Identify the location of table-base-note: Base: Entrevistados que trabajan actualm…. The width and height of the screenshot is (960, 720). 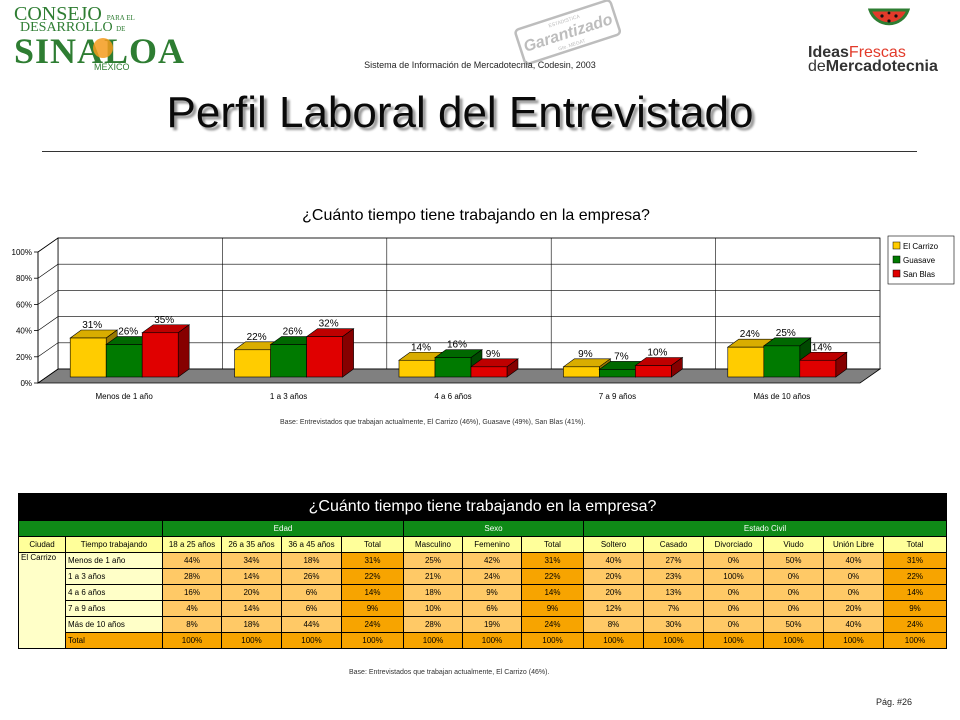
(449, 672).